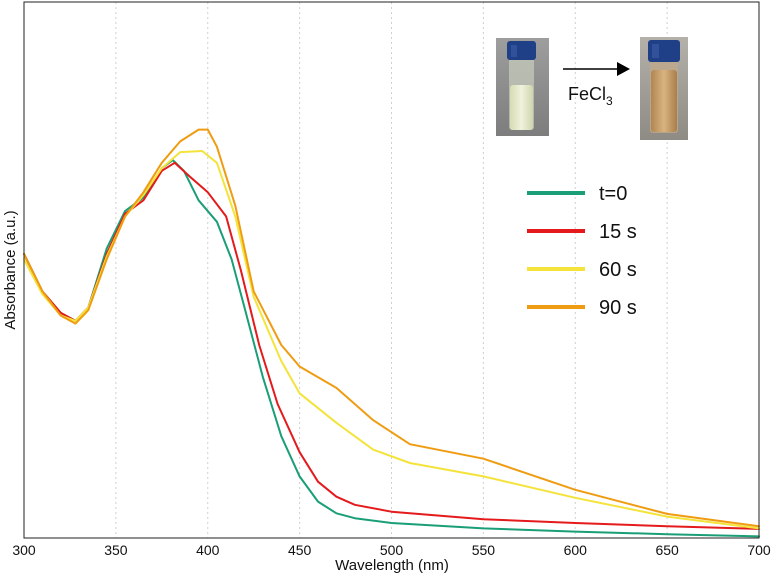  I want to click on arrow-head-icon, so click(623, 69).